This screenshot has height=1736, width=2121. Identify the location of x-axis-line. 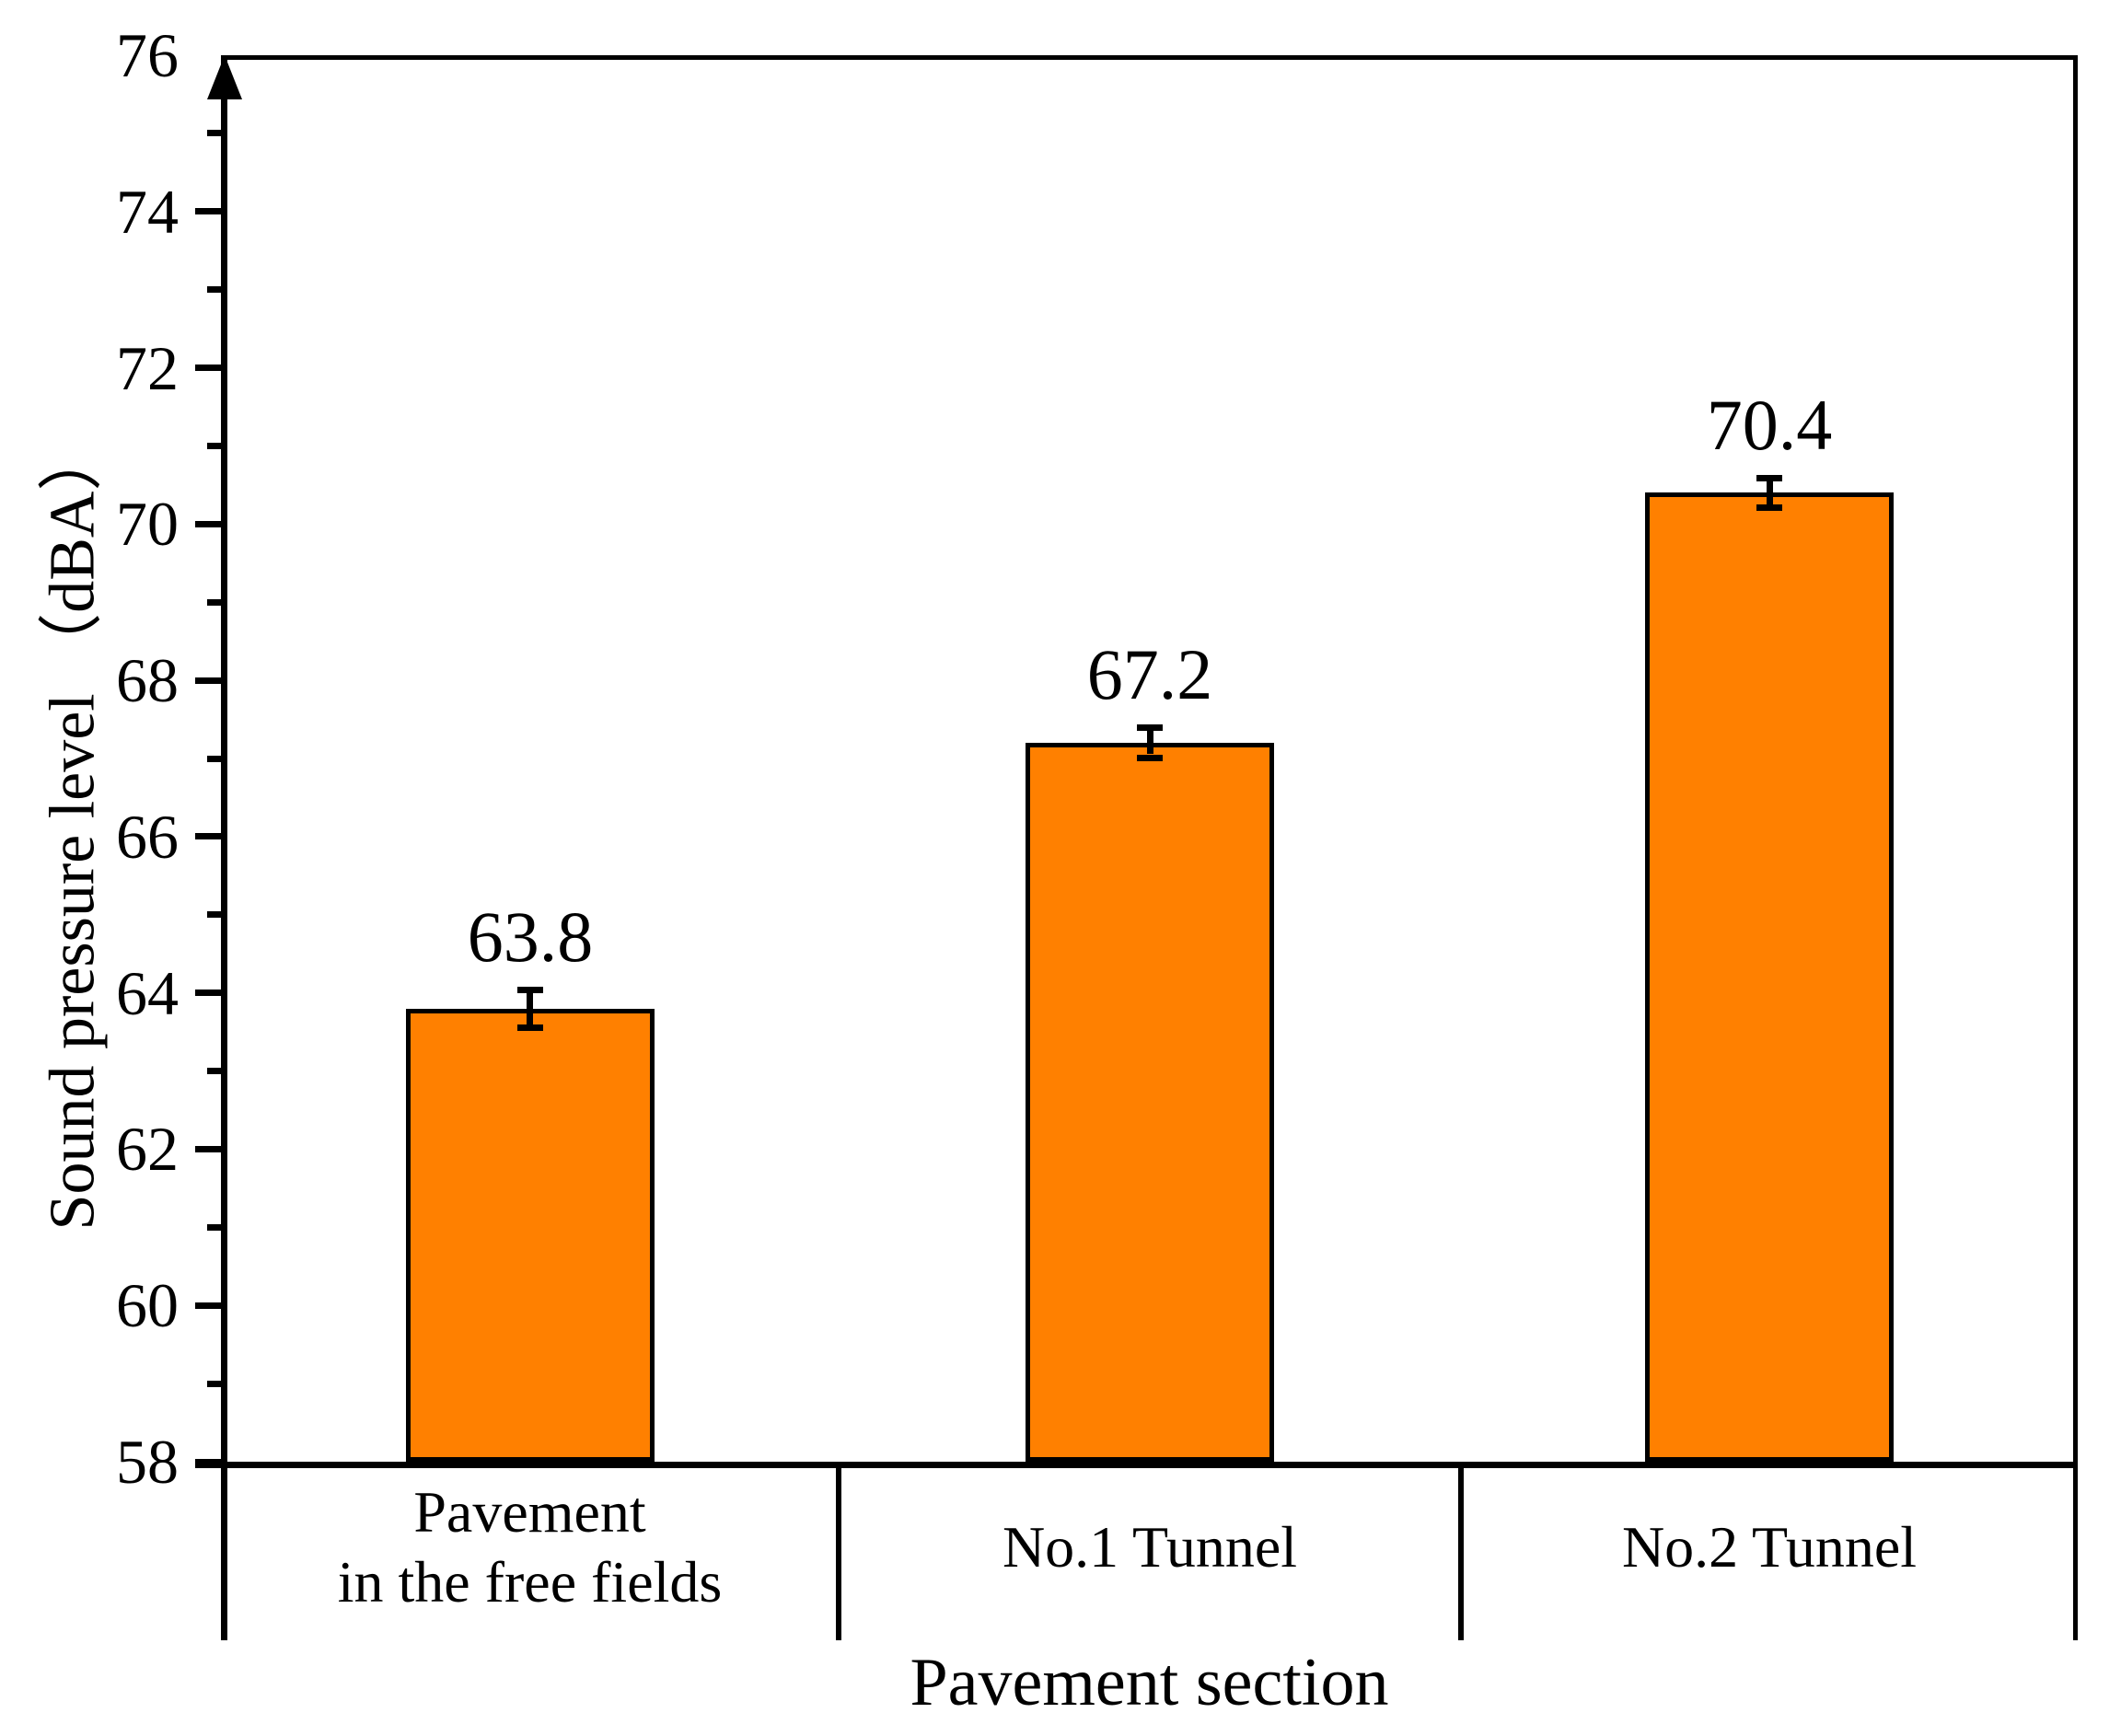
(1136, 1465).